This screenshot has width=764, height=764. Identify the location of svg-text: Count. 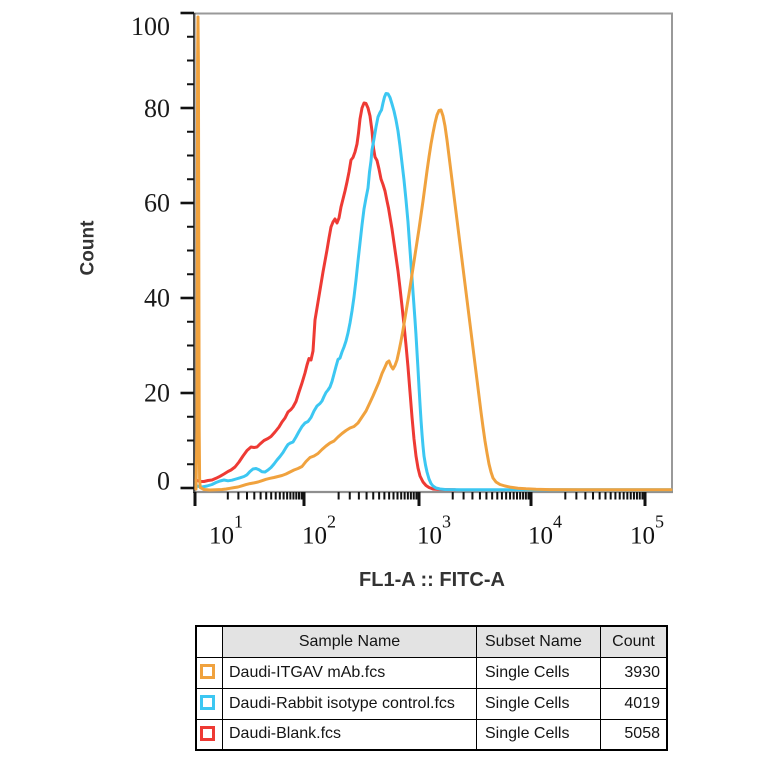
(88, 248).